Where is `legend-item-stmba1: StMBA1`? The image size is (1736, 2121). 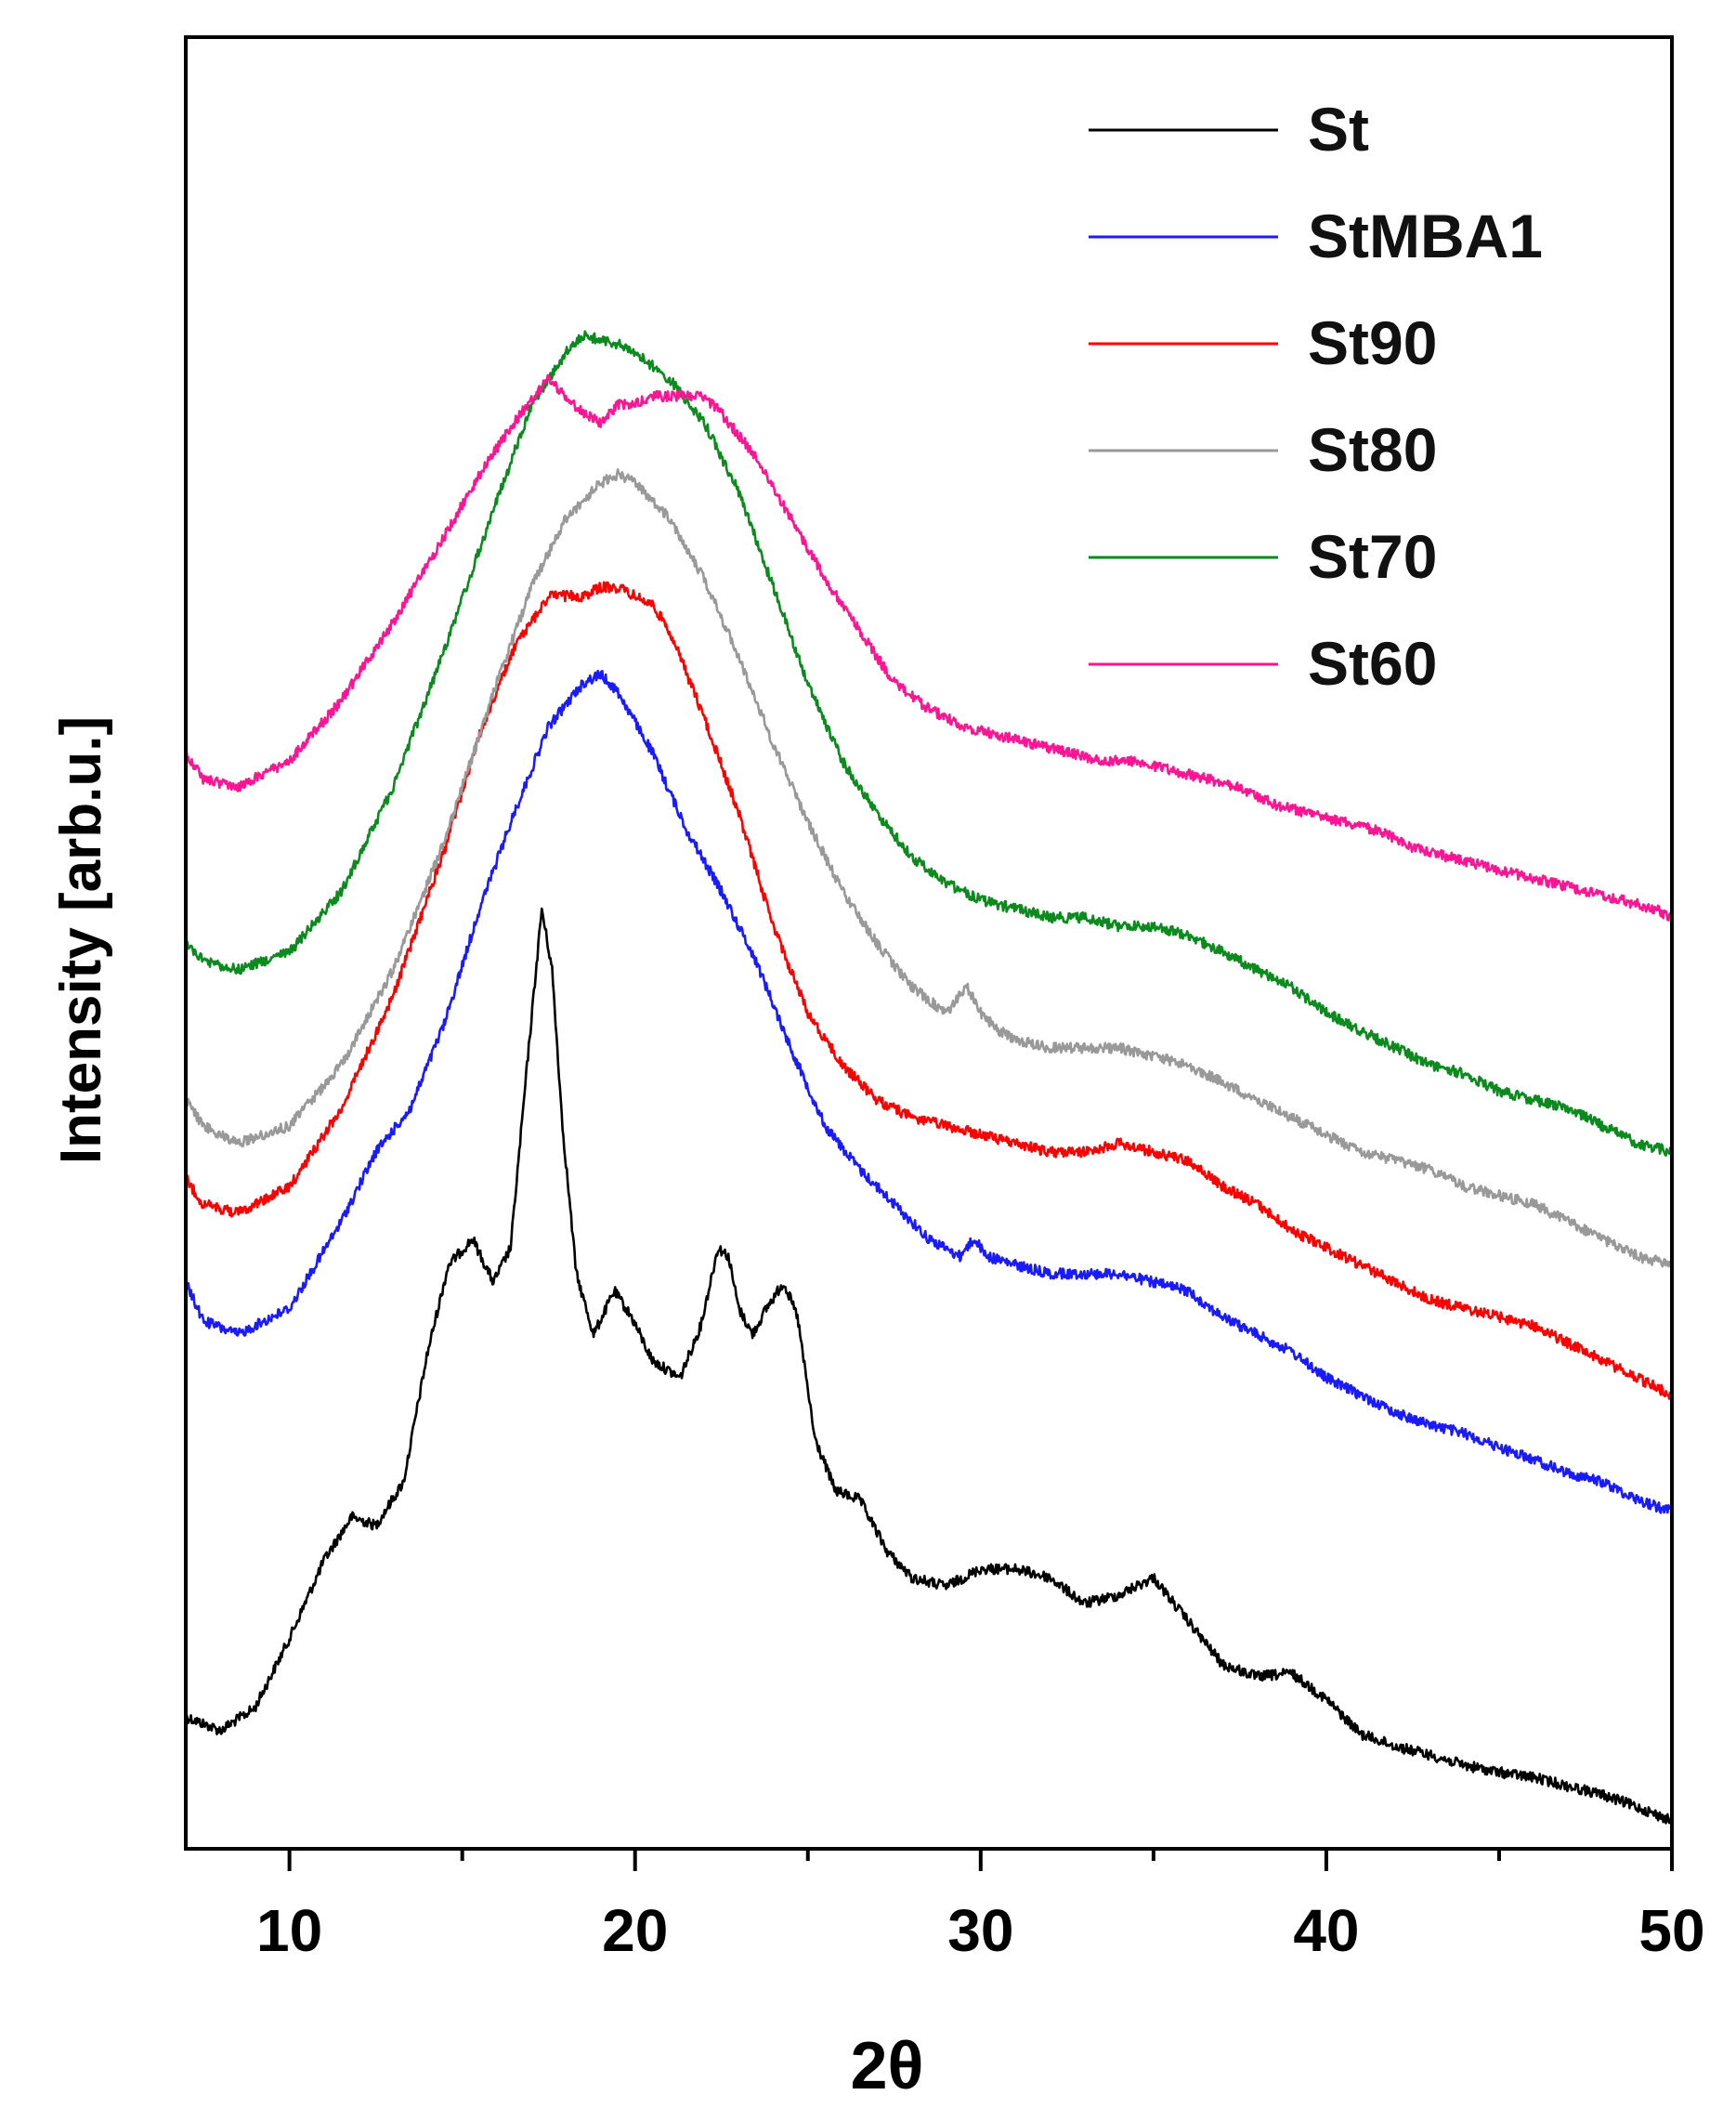
legend-item-stmba1: StMBA1 is located at coordinates (1316, 236).